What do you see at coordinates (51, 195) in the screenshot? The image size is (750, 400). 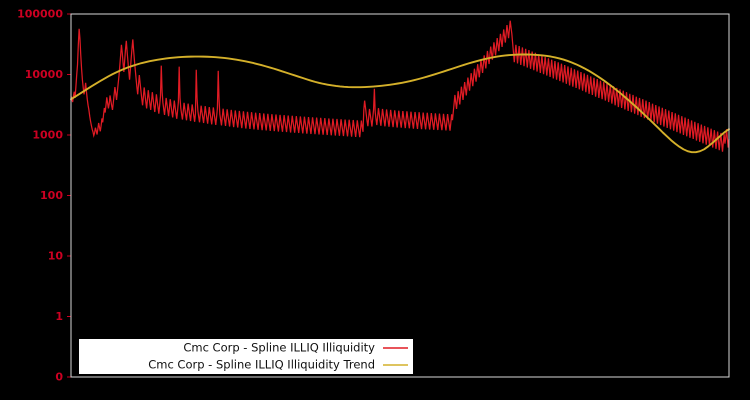 I see `y-axis-label-100: 100` at bounding box center [51, 195].